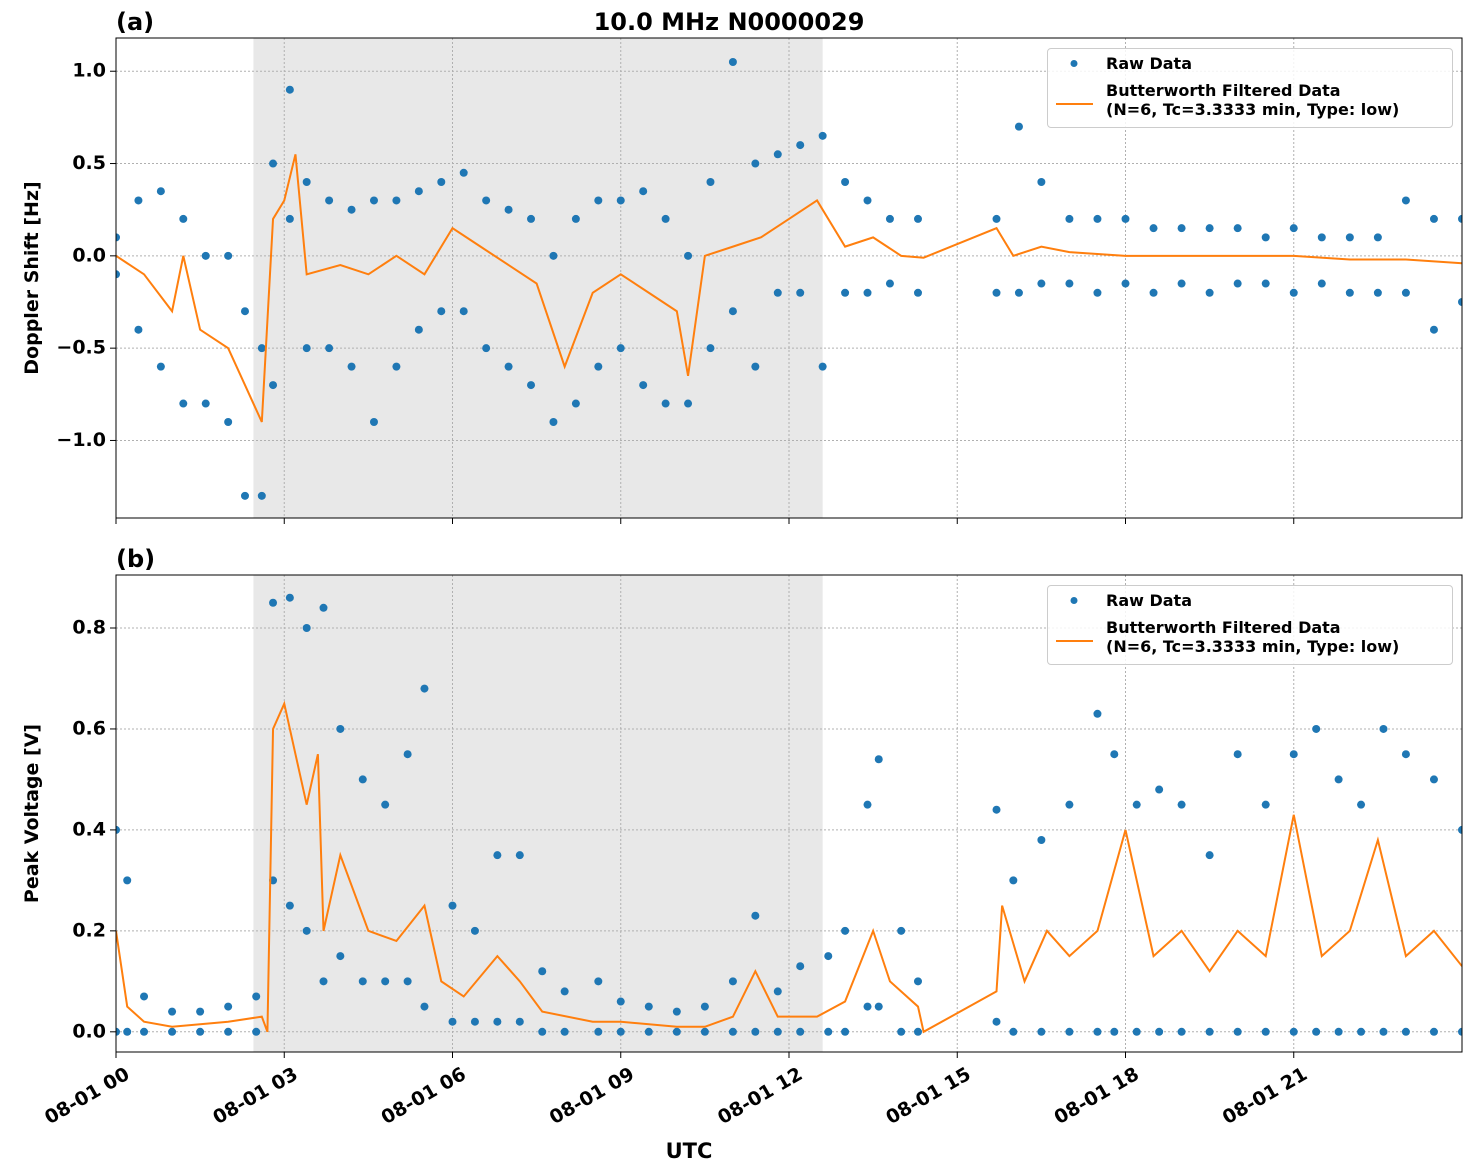 The width and height of the screenshot is (1471, 1172). Describe the element at coordinates (89, 1031) in the screenshot. I see `y-tick-label: 0.0` at that location.